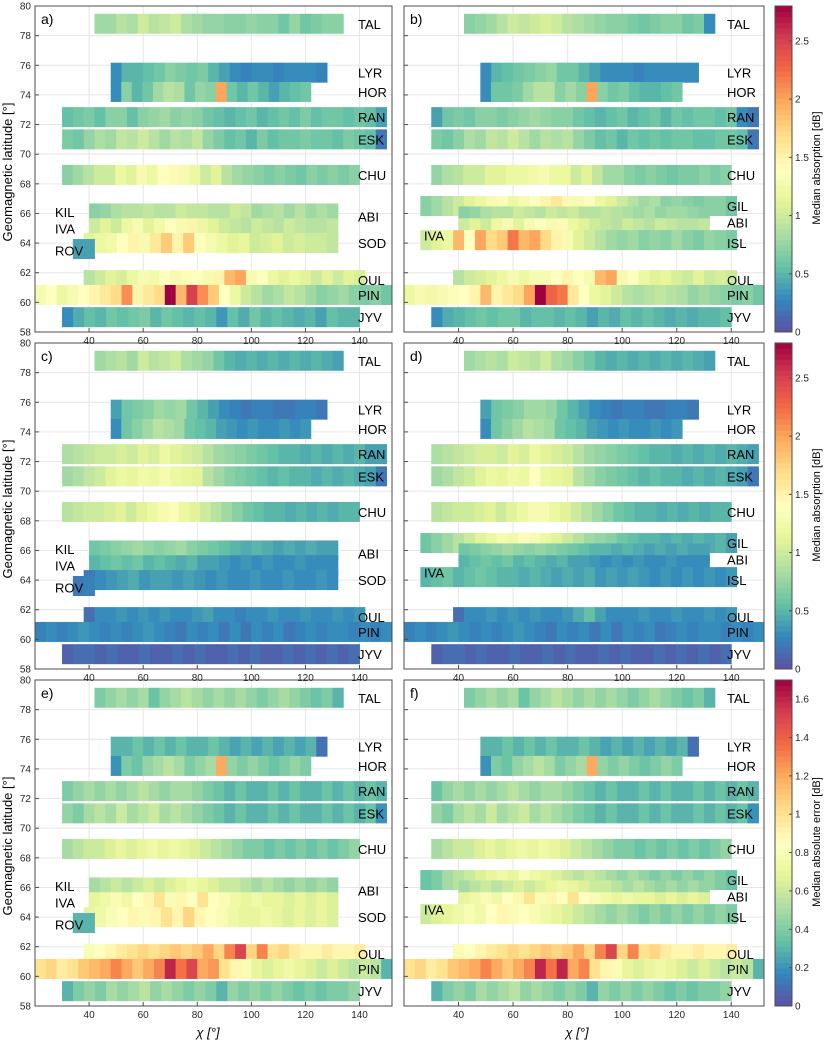 Image resolution: width=830 pixels, height=1042 pixels. I want to click on y-tick-label: 80, so click(26, 681).